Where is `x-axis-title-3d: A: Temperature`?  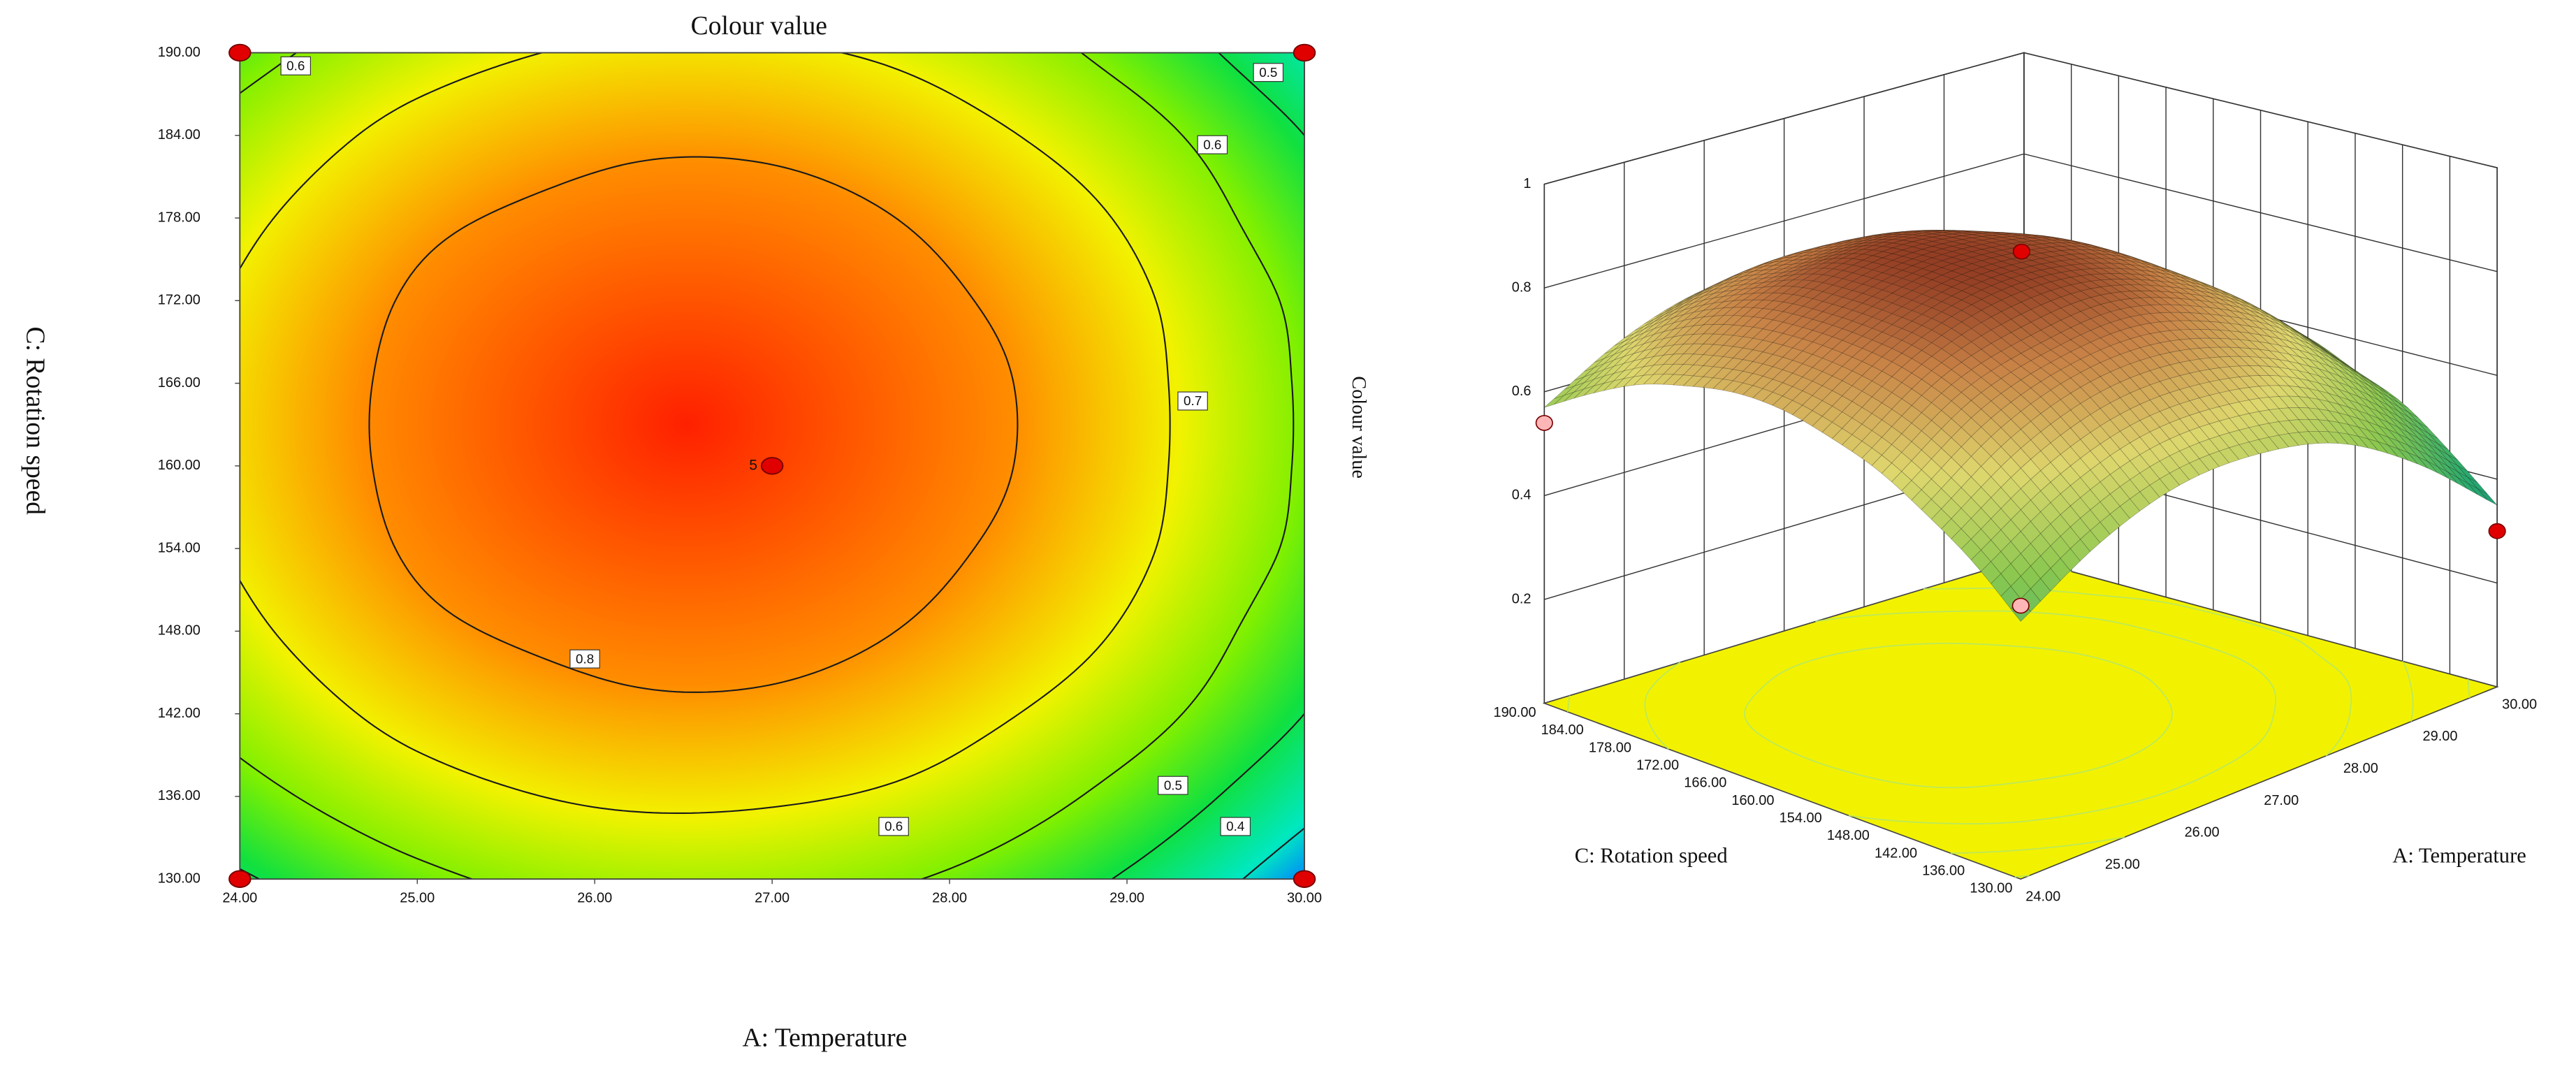 x-axis-title-3d: A: Temperature is located at coordinates (2459, 856).